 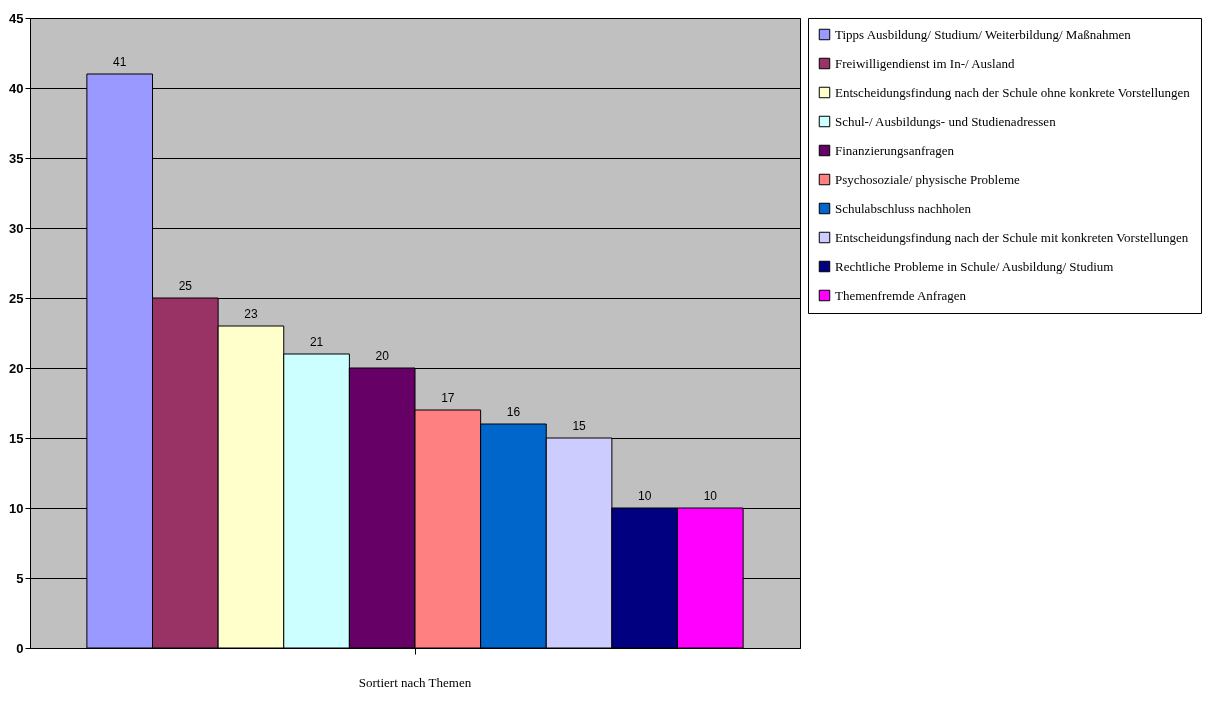 What do you see at coordinates (20, 648) in the screenshot?
I see `y-tick-label: 0` at bounding box center [20, 648].